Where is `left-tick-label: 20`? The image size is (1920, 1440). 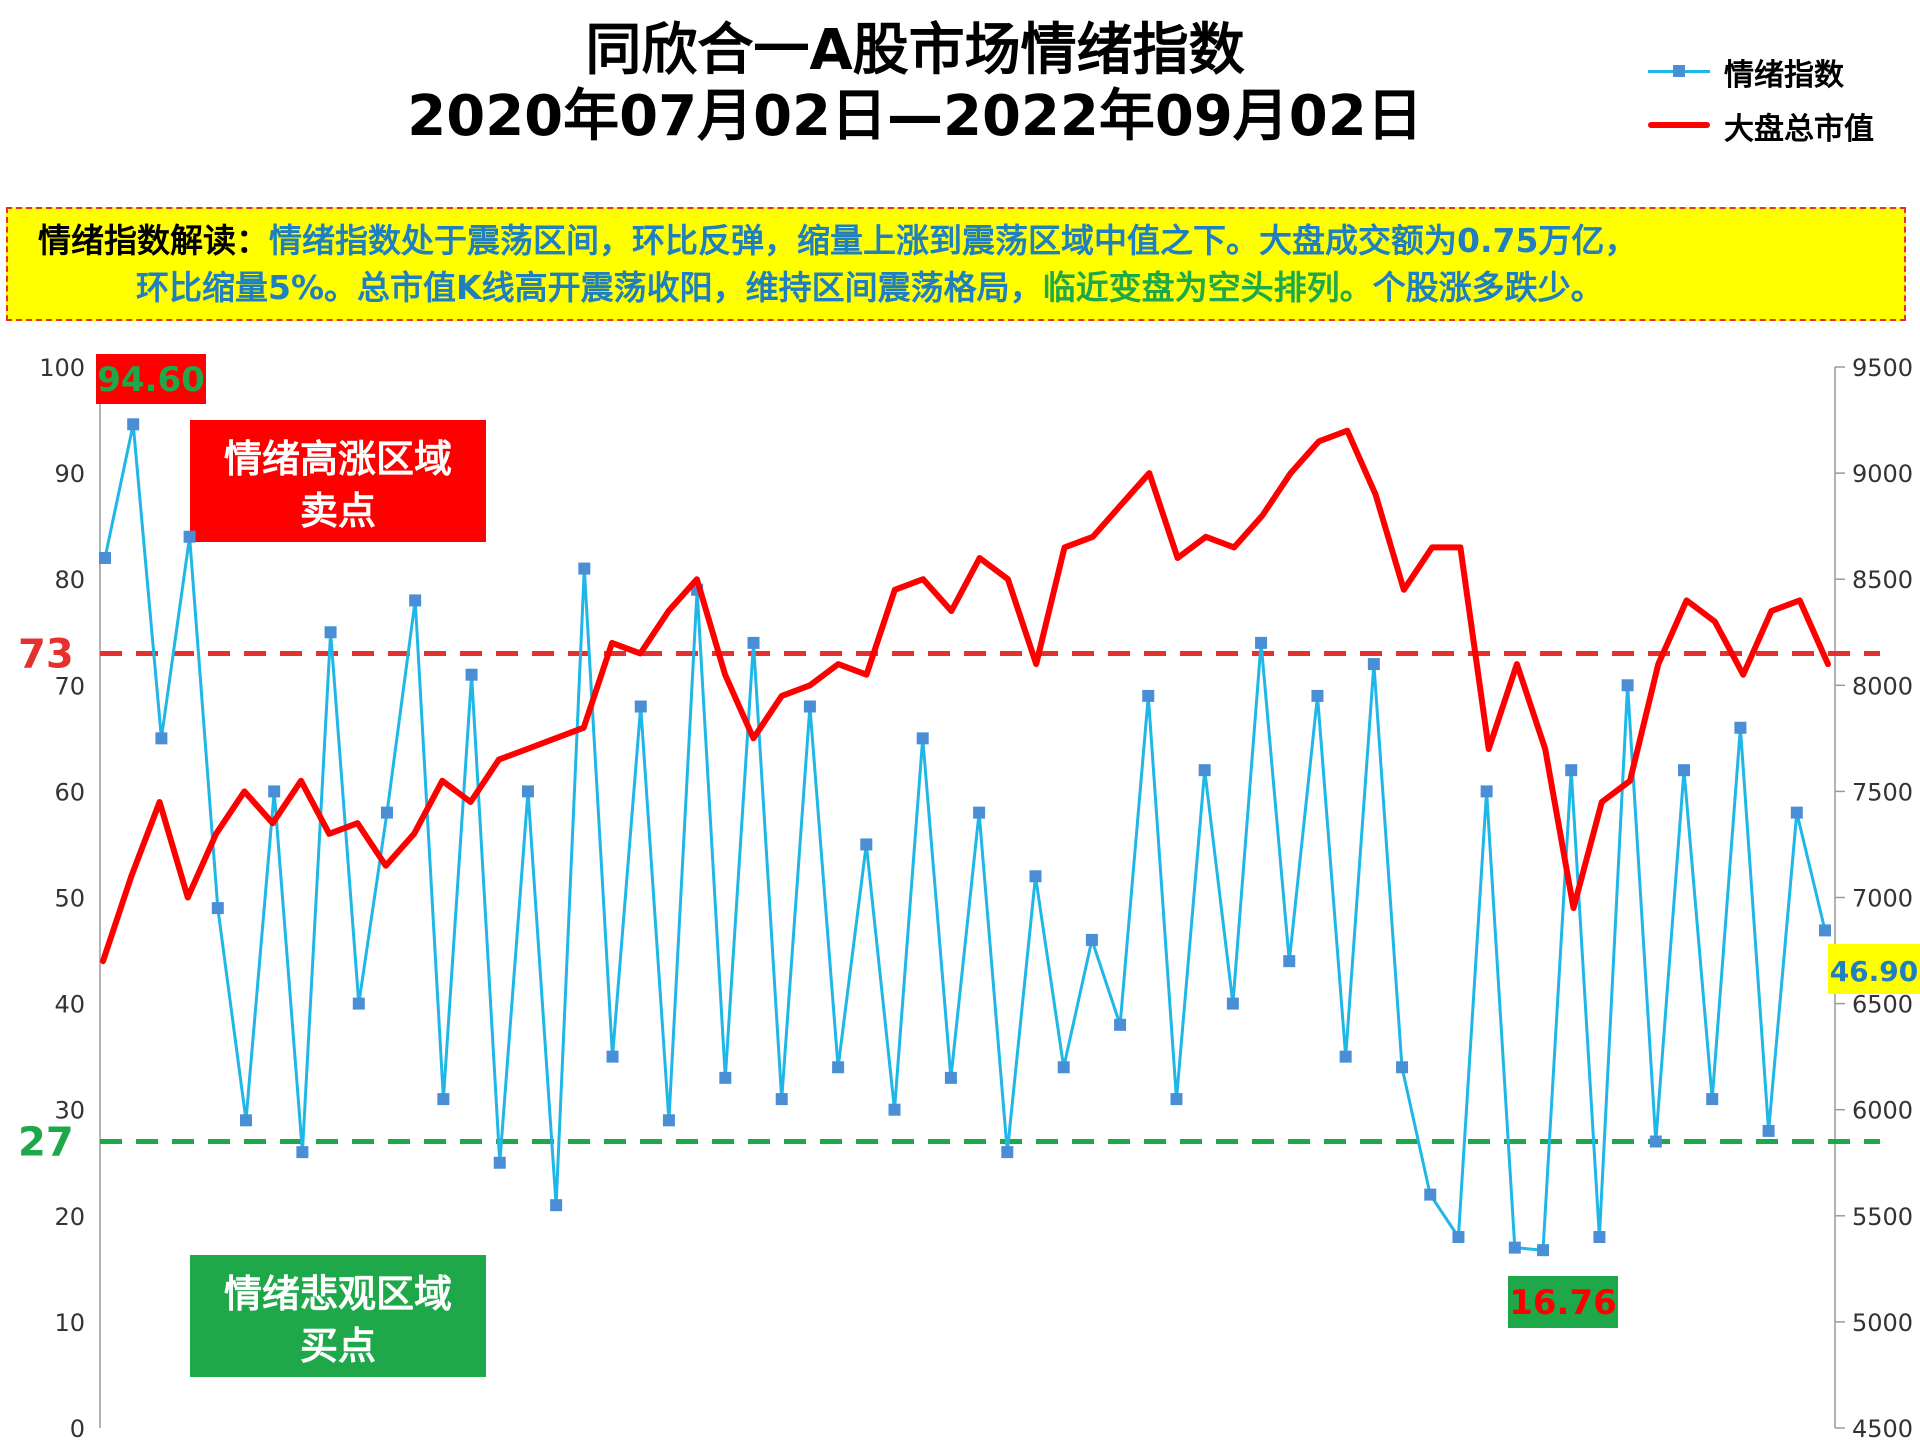 left-tick-label: 20 is located at coordinates (69, 1217).